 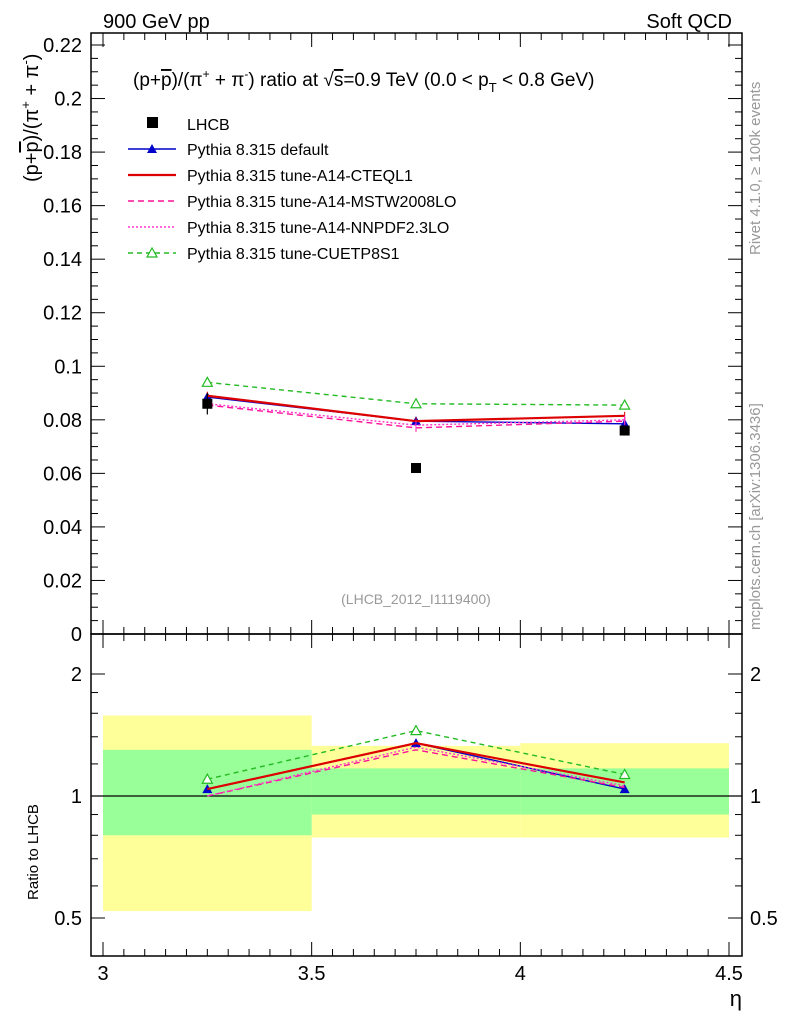 I want to click on y-tick-label-5: 0.1, so click(x=68, y=367).